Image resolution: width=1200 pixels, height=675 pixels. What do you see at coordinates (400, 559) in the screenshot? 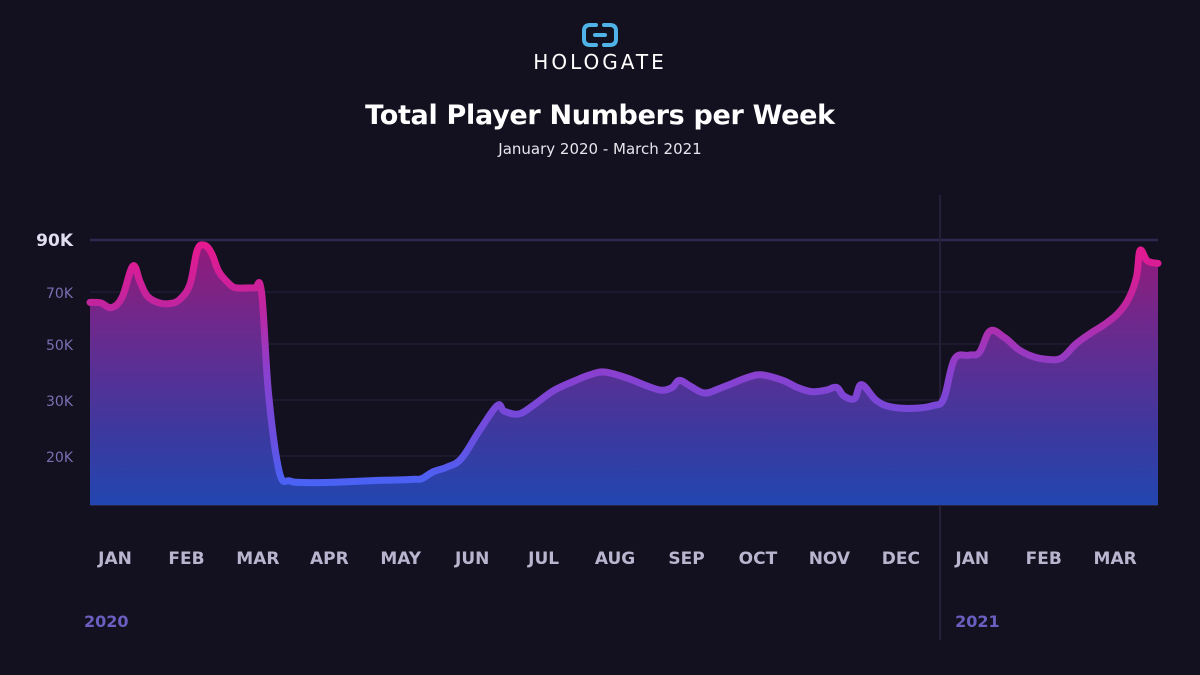
I see `x-tick-label: MAY` at bounding box center [400, 559].